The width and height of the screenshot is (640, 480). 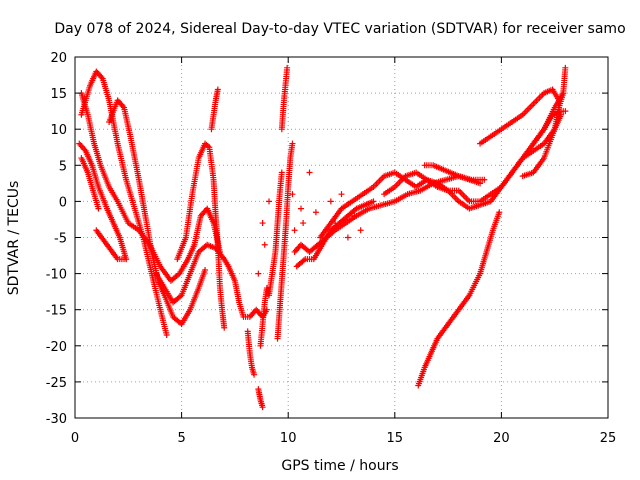 I want to click on y-axis-title: SDTVAR / TECUs, so click(x=14, y=238).